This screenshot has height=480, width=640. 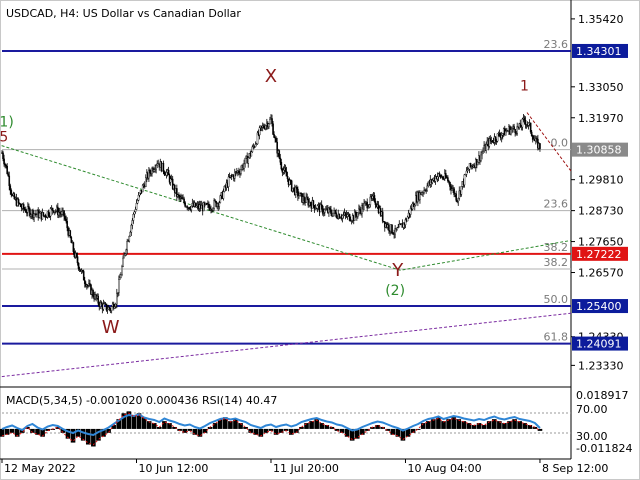 I want to click on price-highlight-box, so click(x=600, y=149).